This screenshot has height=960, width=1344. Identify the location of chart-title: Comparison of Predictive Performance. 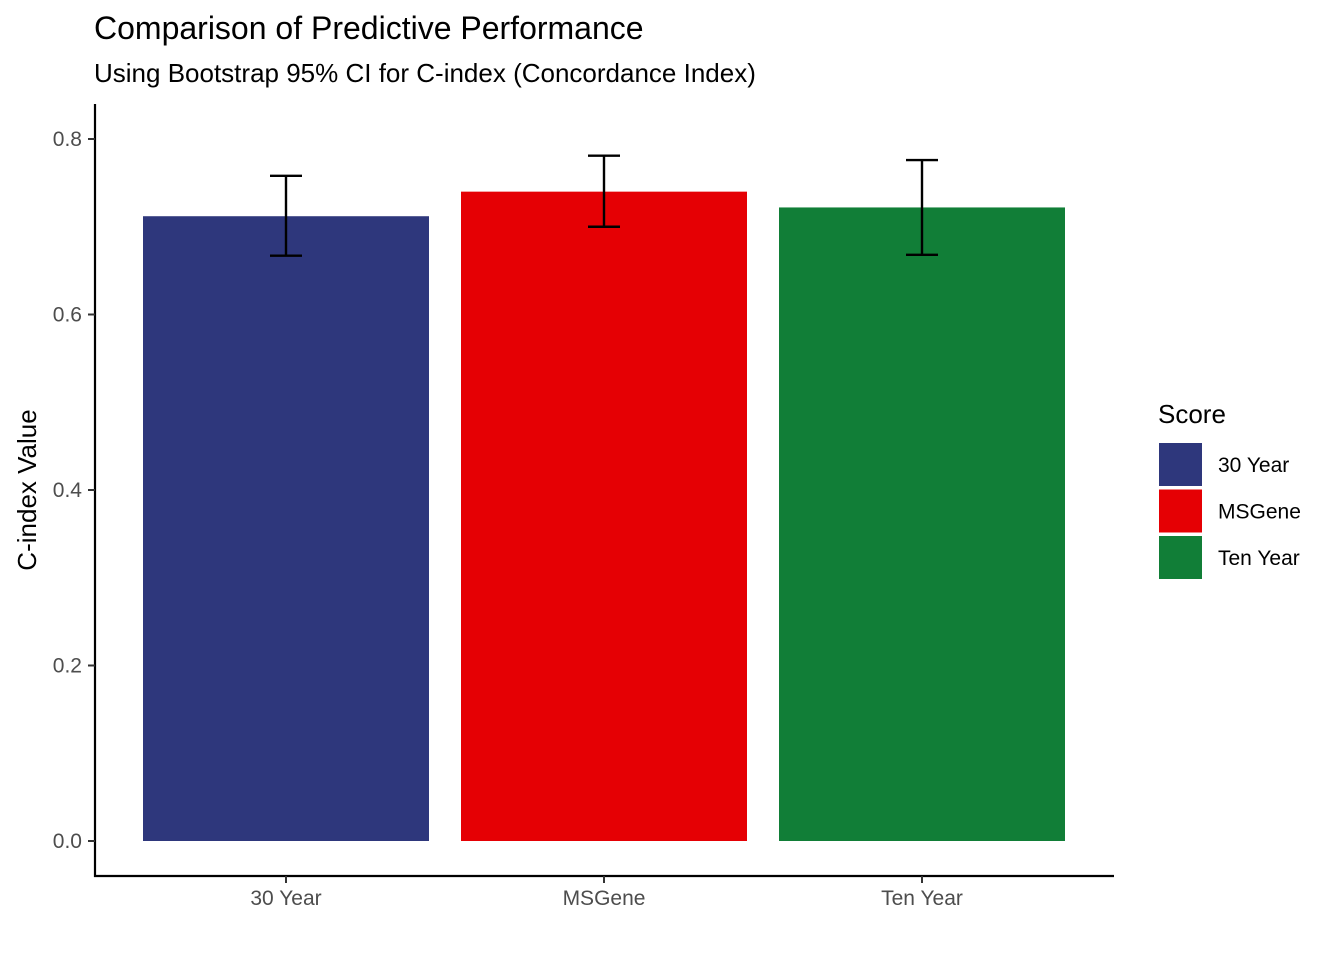
(369, 28).